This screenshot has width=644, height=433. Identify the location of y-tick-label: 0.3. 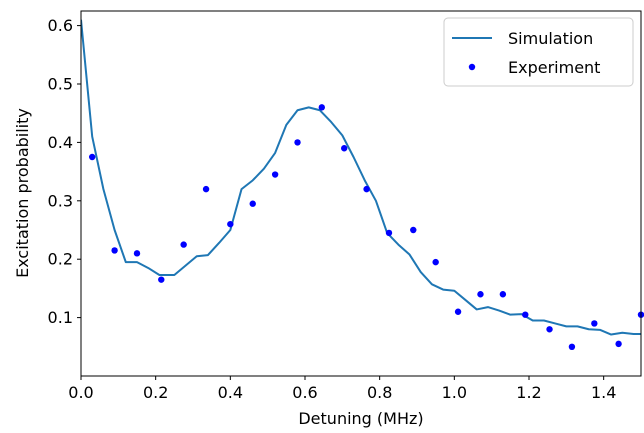
(60, 200).